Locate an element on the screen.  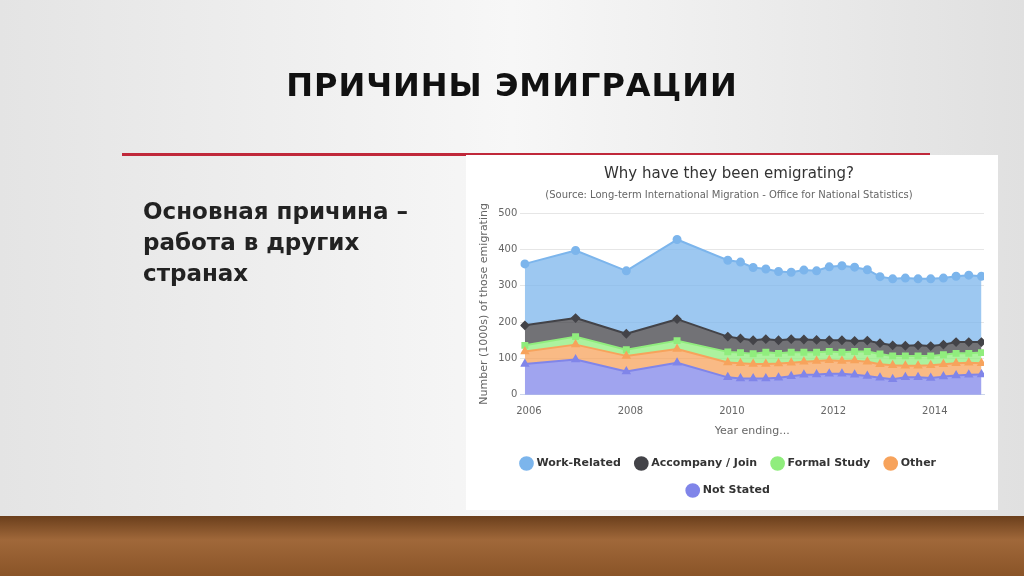
y-tick-label: 400 is located at coordinates (508, 248).